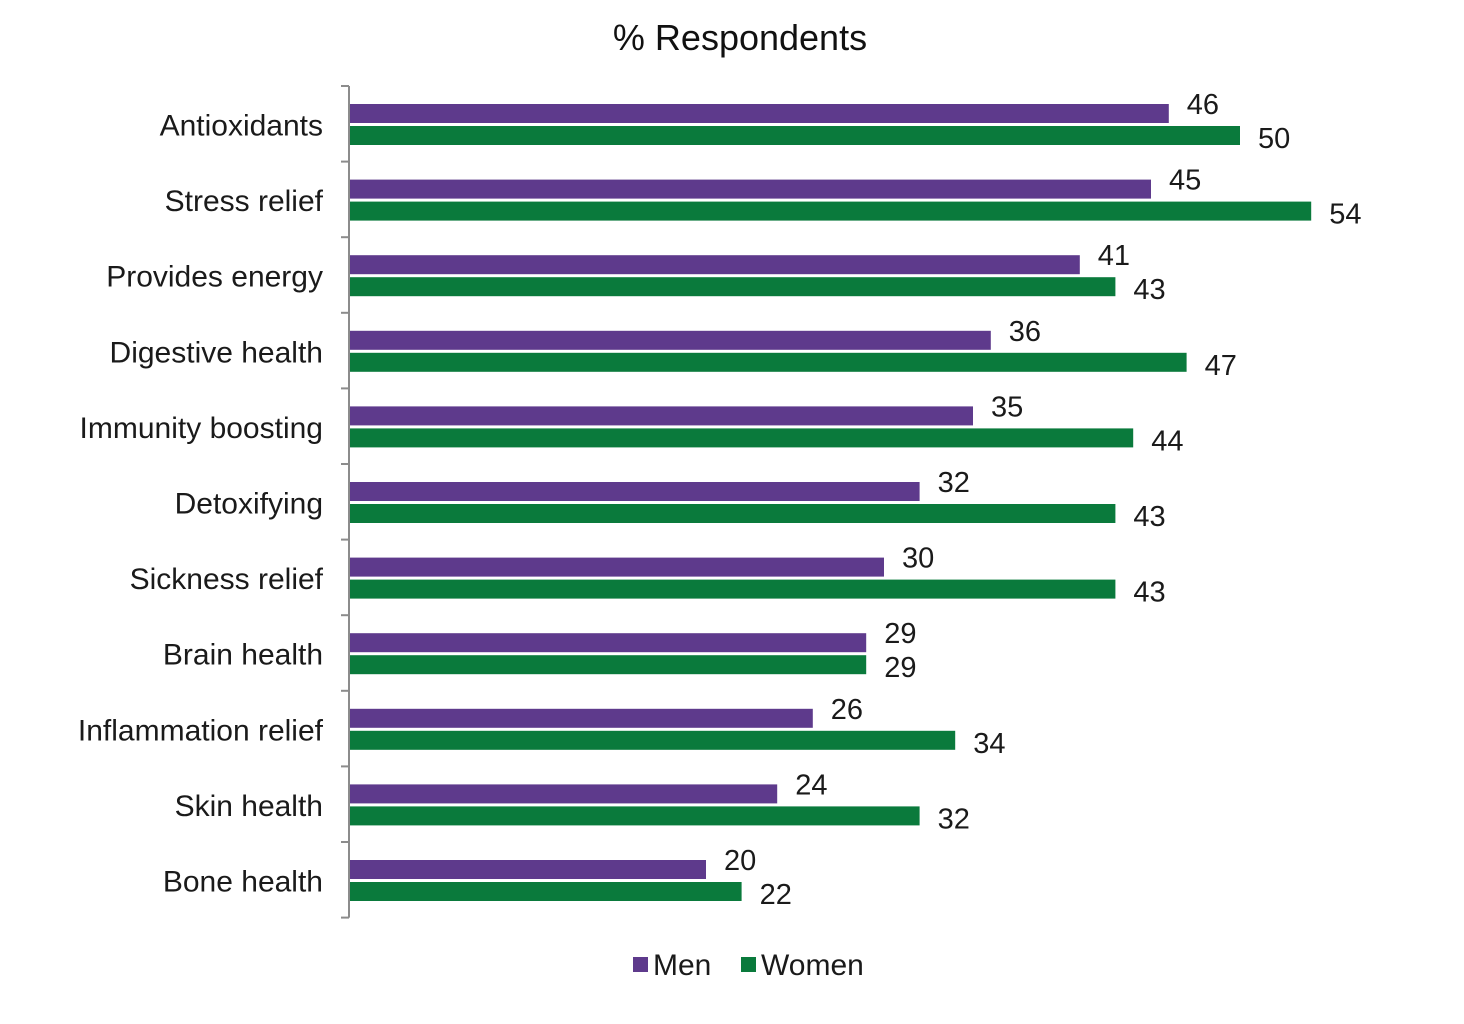  Describe the element at coordinates (812, 965) in the screenshot. I see `women-legend-label: Women` at that location.